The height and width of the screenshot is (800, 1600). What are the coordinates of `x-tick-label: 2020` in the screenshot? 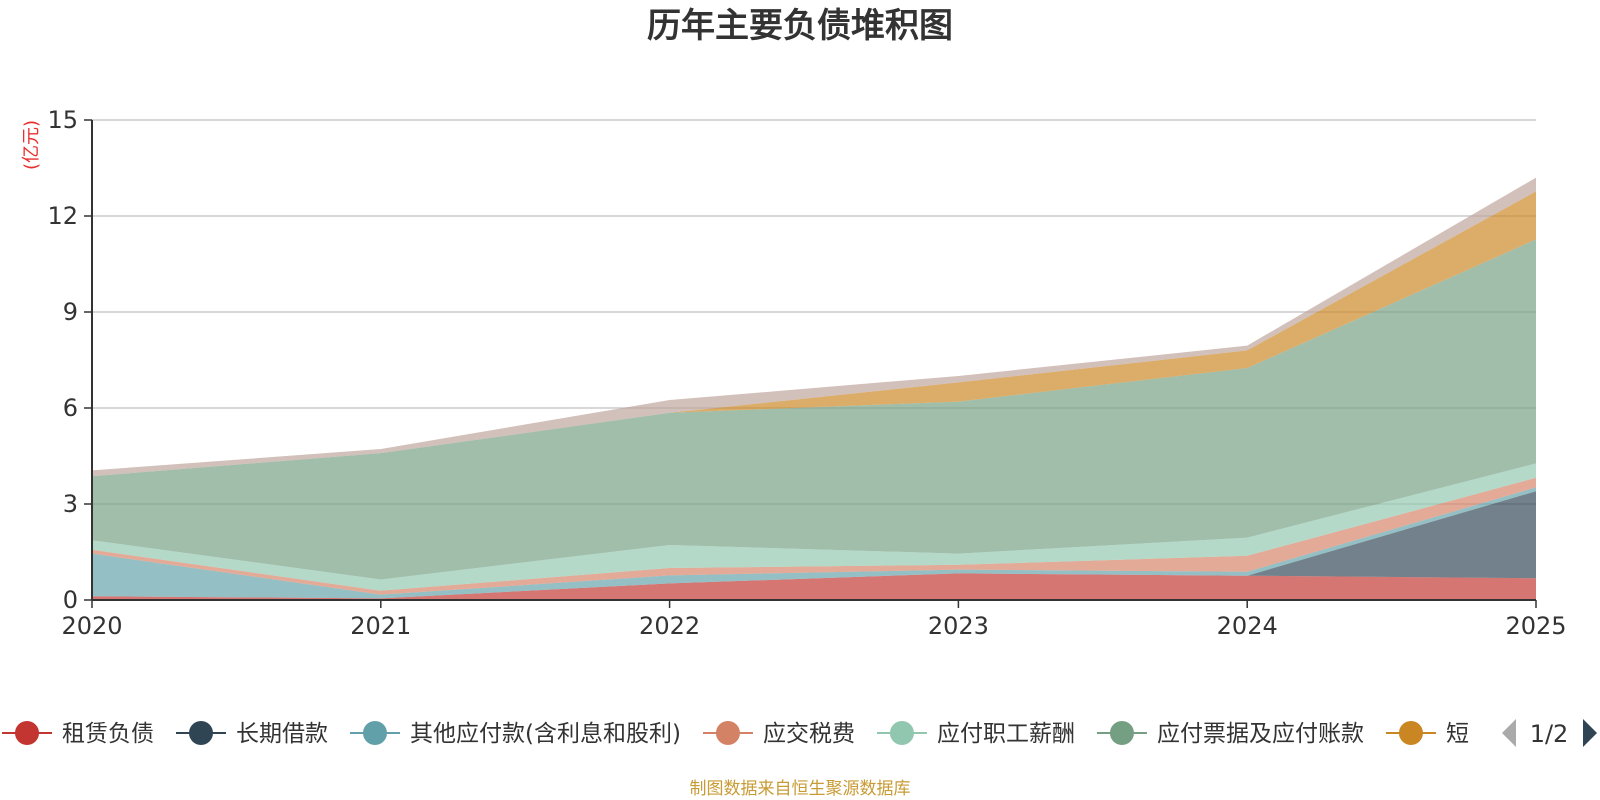 It's located at (91, 626).